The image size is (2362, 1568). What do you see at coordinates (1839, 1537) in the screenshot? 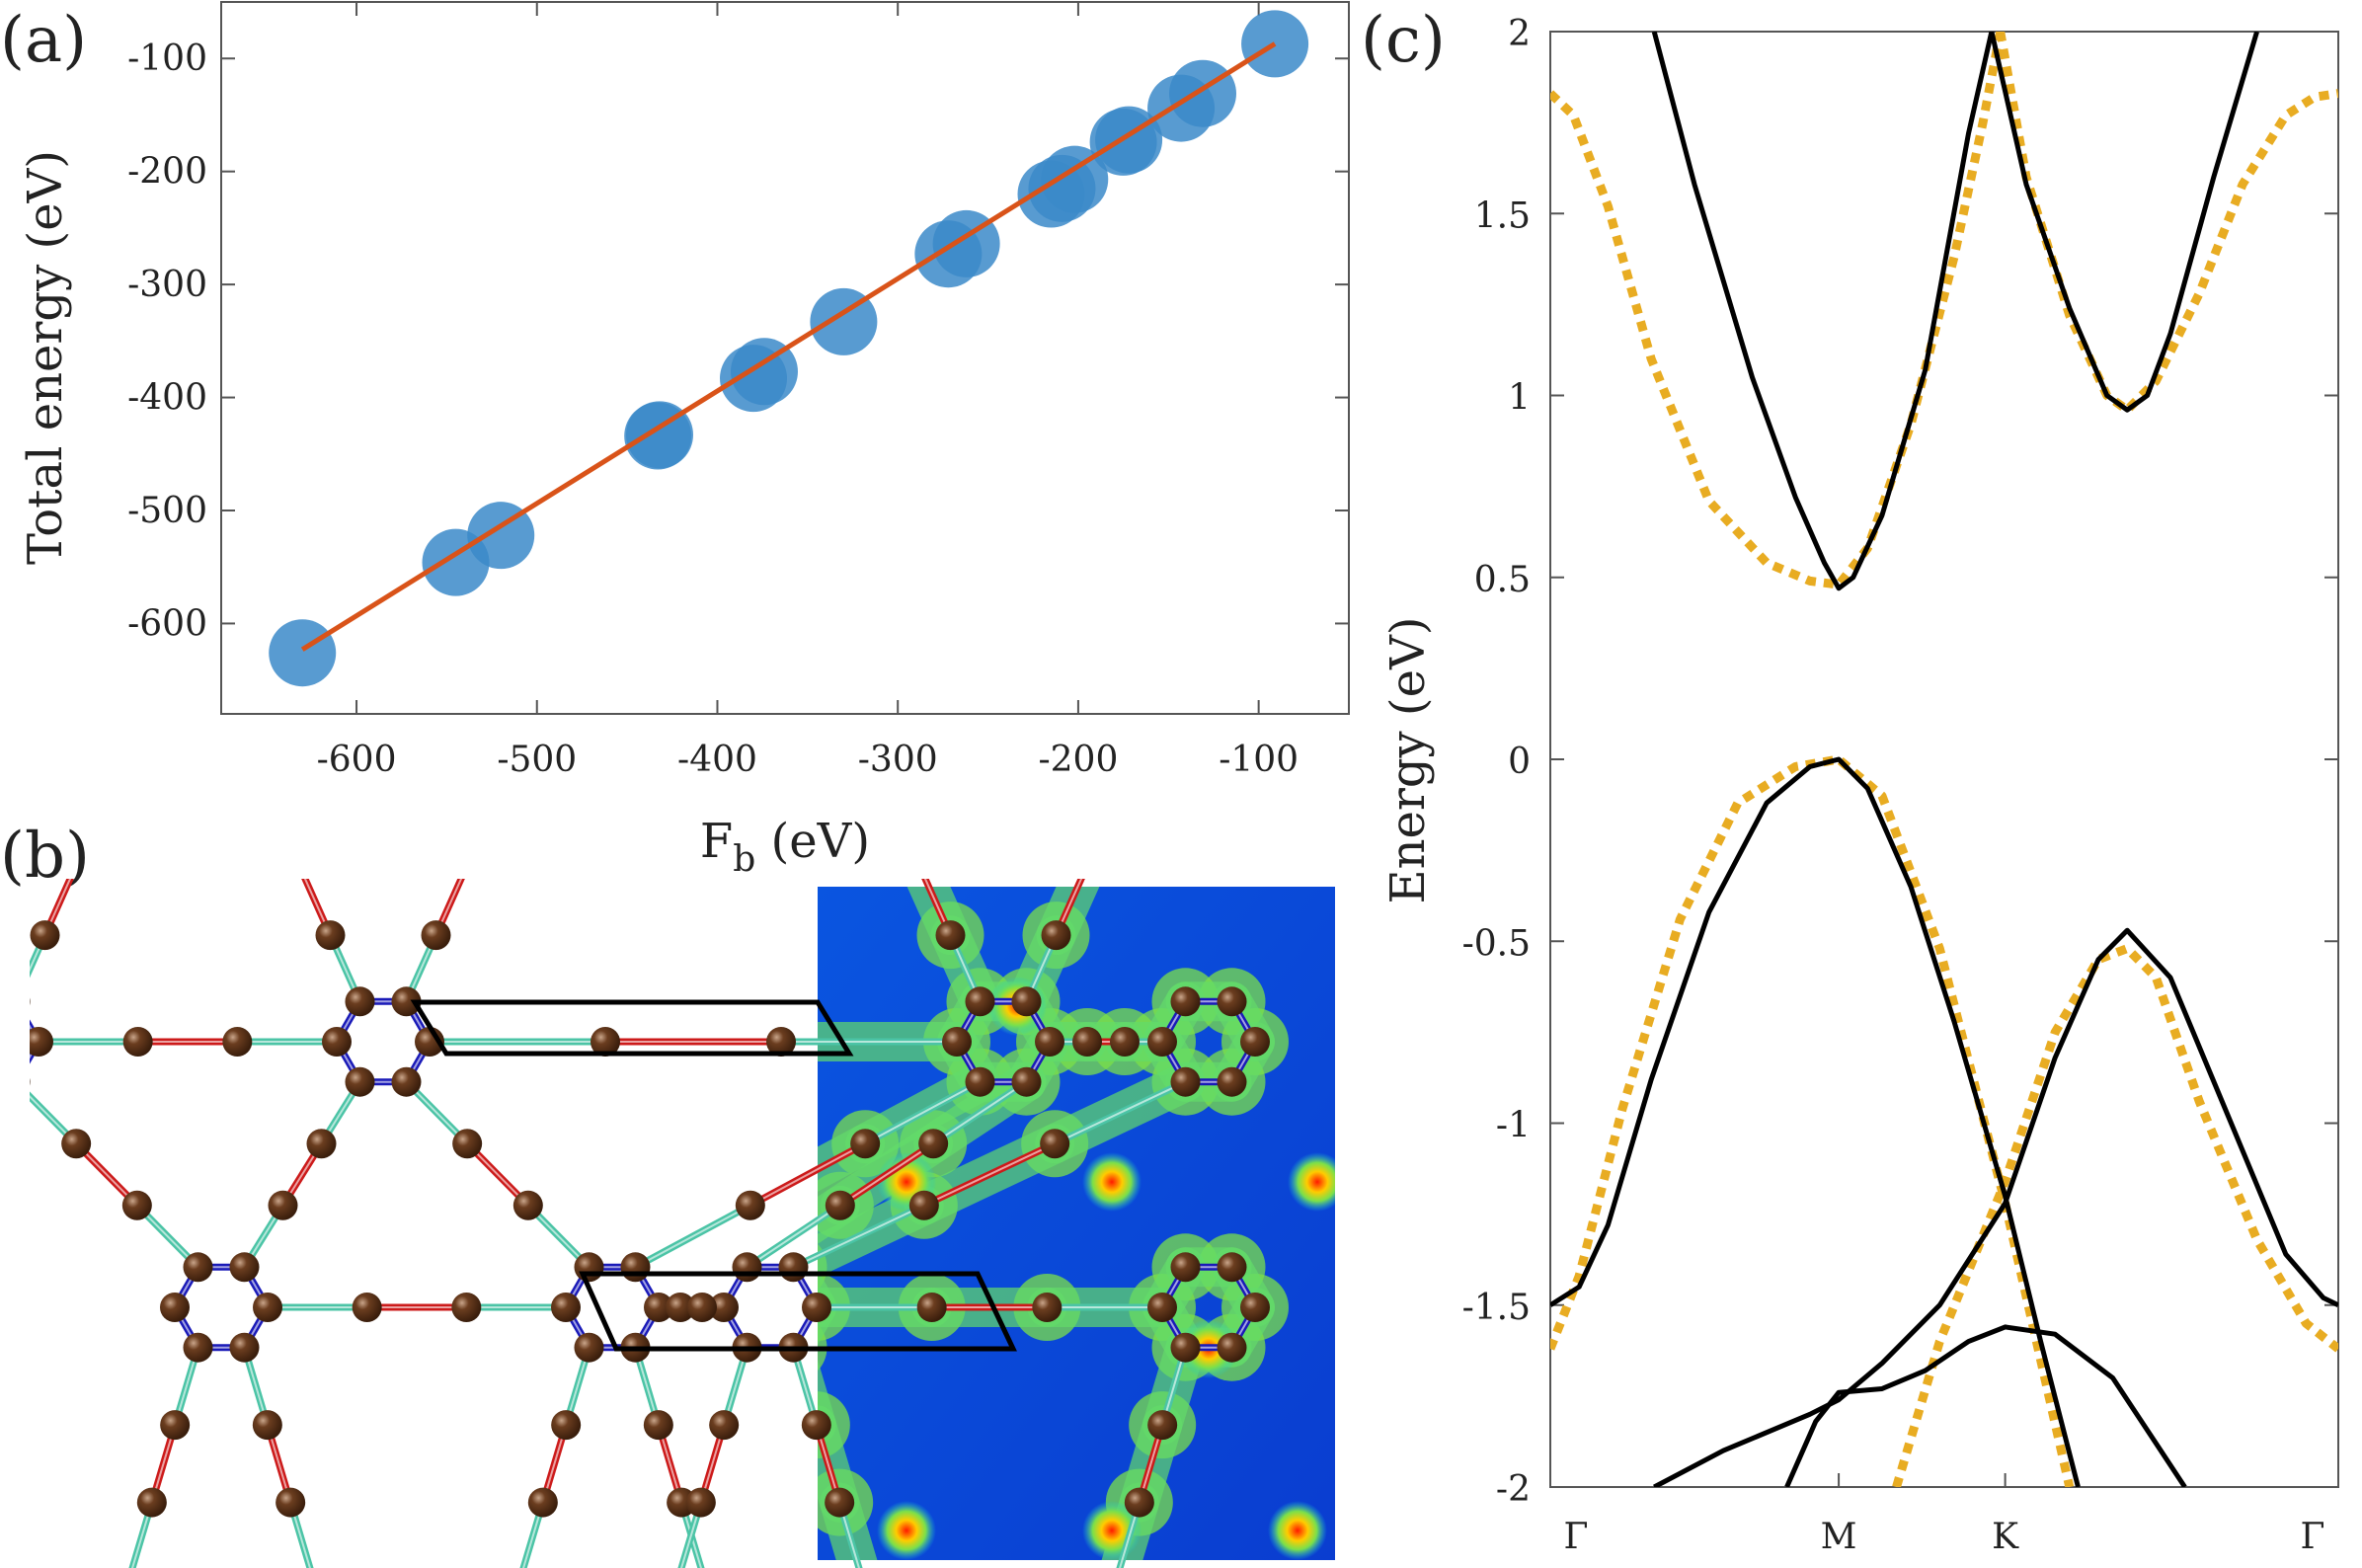
I see `kpoint-label: M` at bounding box center [1839, 1537].